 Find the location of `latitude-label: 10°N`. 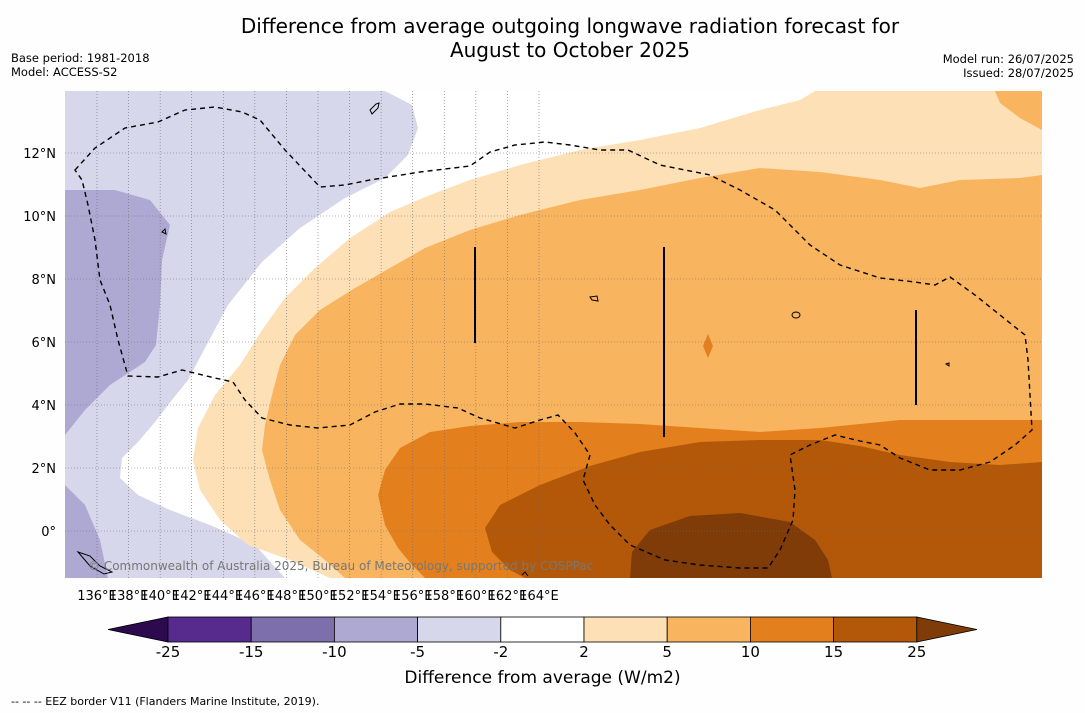

latitude-label: 10°N is located at coordinates (39, 217).